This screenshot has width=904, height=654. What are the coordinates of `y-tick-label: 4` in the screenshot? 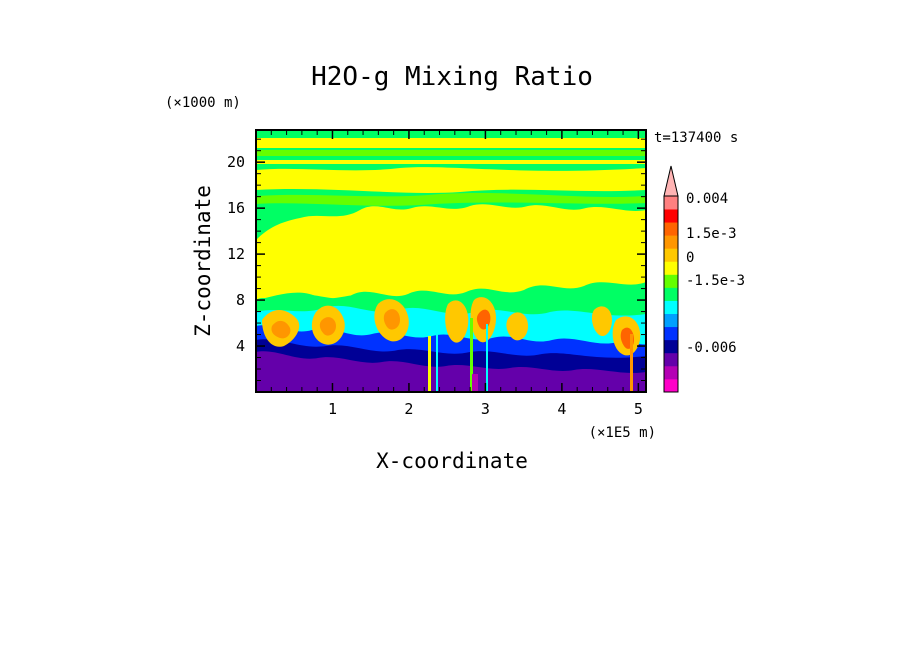 It's located at (240, 346).